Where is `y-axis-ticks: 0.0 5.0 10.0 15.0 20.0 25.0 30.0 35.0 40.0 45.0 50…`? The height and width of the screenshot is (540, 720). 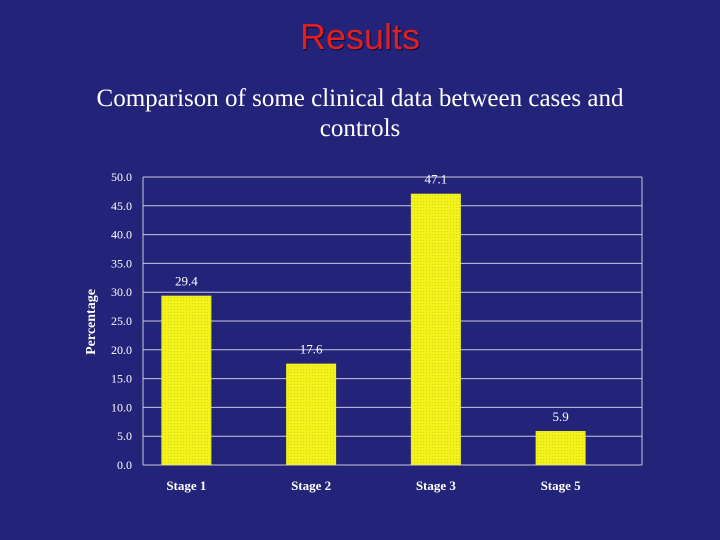
y-axis-ticks: 0.0 5.0 10.0 15.0 20.0 25.0 30.0 35.0 40.0 45.0 50… is located at coordinates (121, 321).